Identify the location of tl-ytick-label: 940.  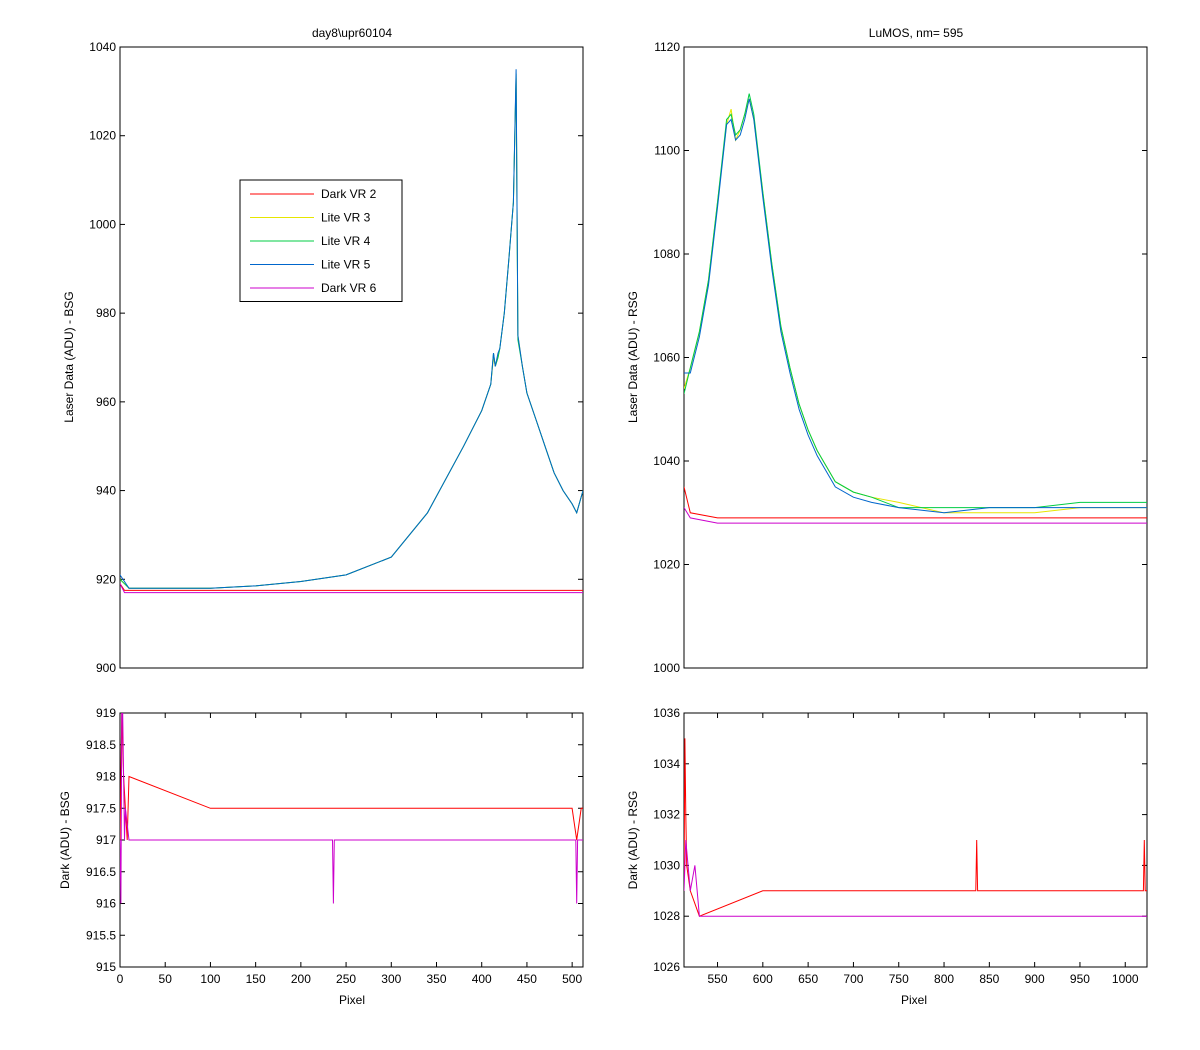
(106, 491).